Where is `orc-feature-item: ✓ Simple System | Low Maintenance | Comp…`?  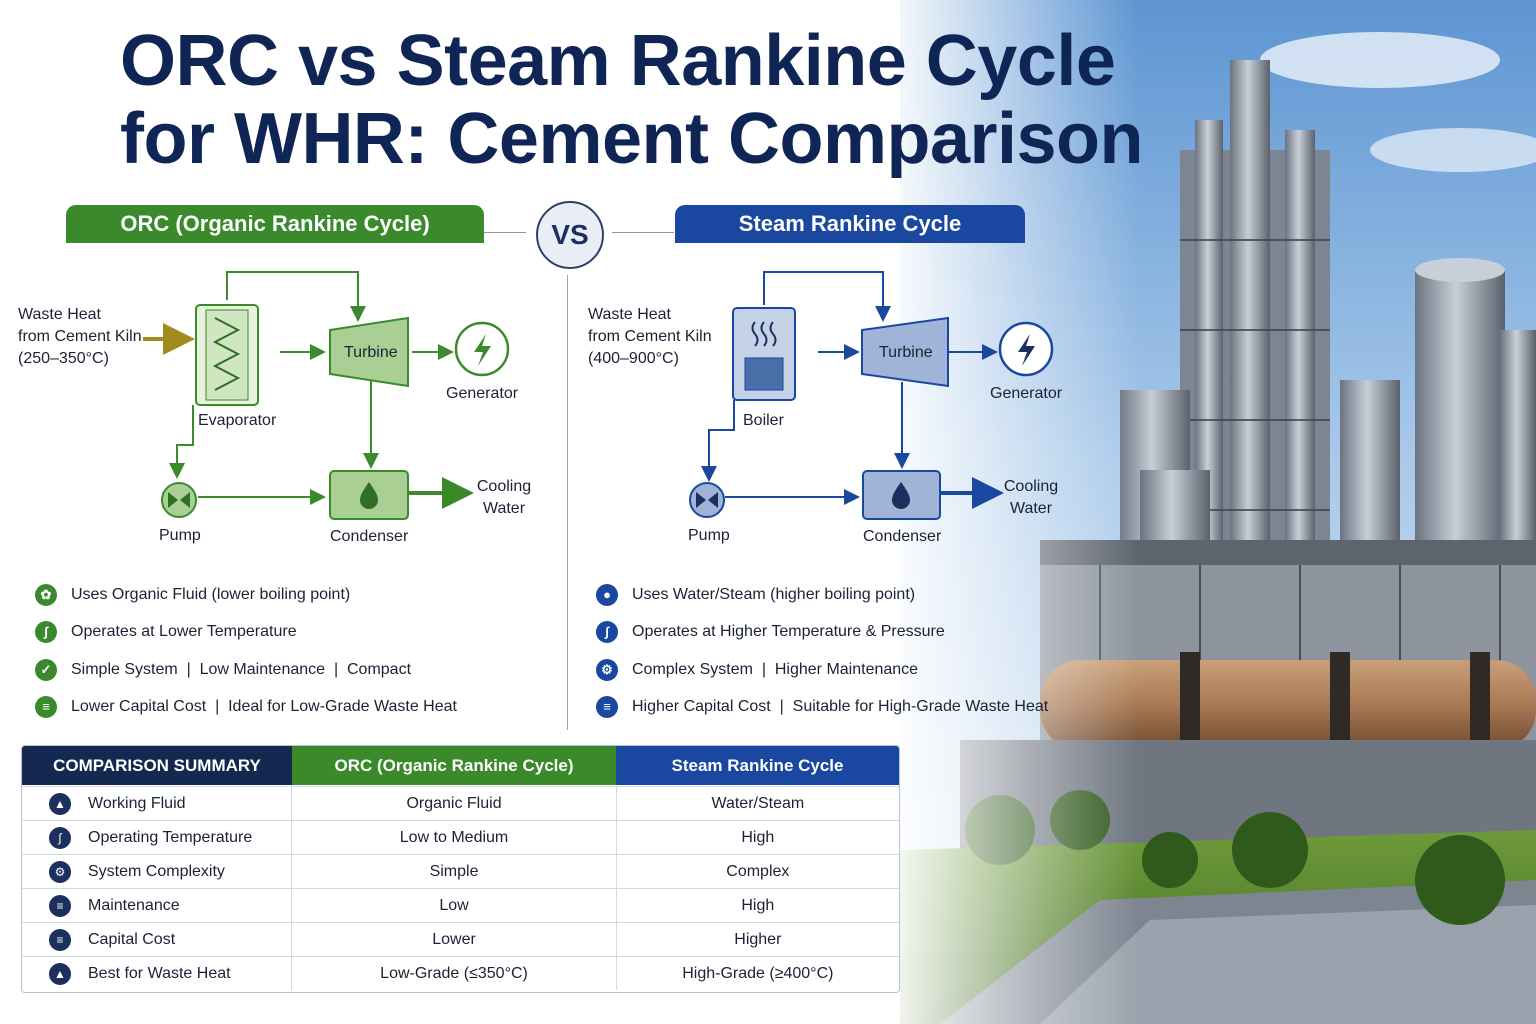
orc-feature-item: ✓ Simple System | Low Maintenance | Comp… is located at coordinates (223, 670).